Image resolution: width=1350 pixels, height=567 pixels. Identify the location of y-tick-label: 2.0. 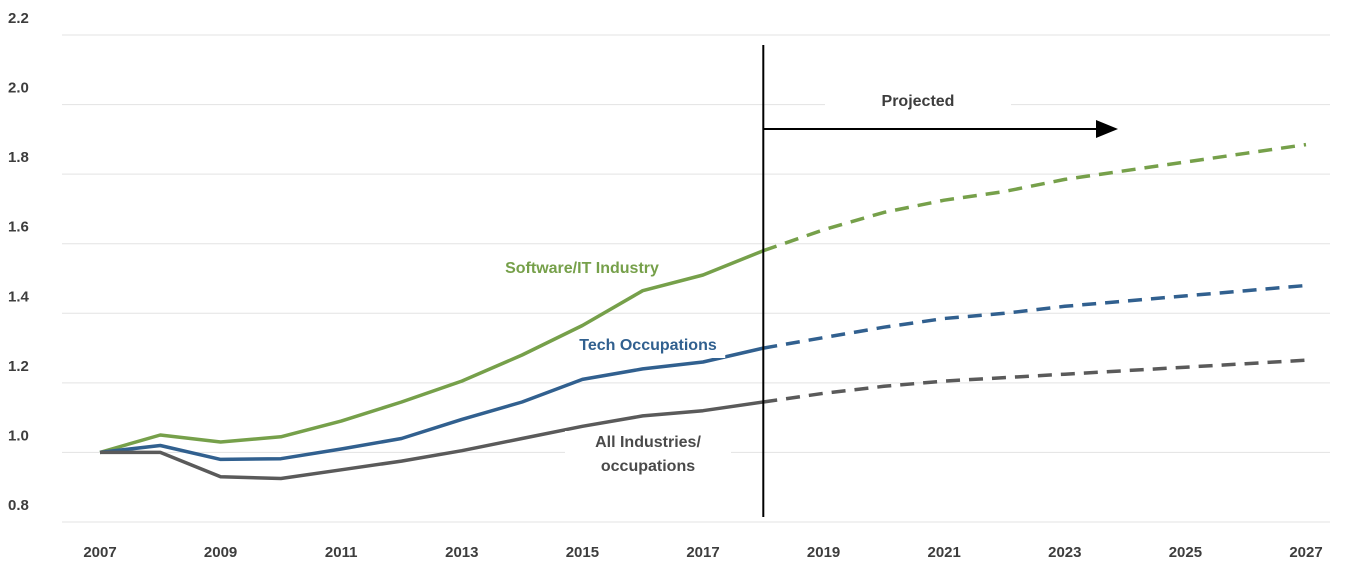
(18, 88).